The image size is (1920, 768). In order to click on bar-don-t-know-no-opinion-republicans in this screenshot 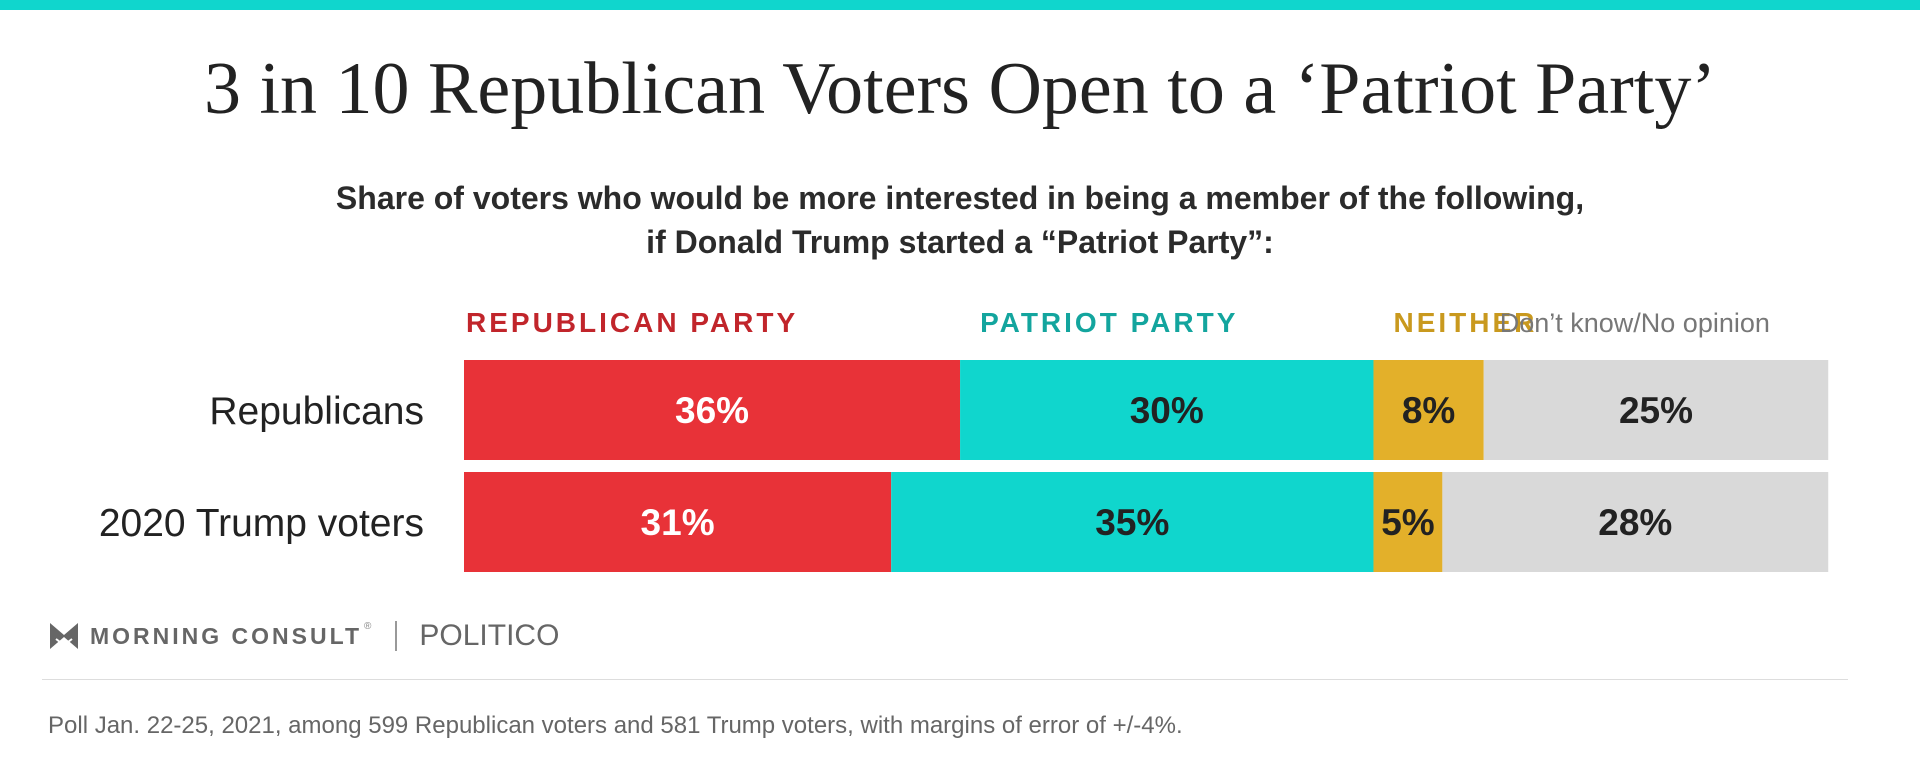, I will do `click(1656, 410)`.